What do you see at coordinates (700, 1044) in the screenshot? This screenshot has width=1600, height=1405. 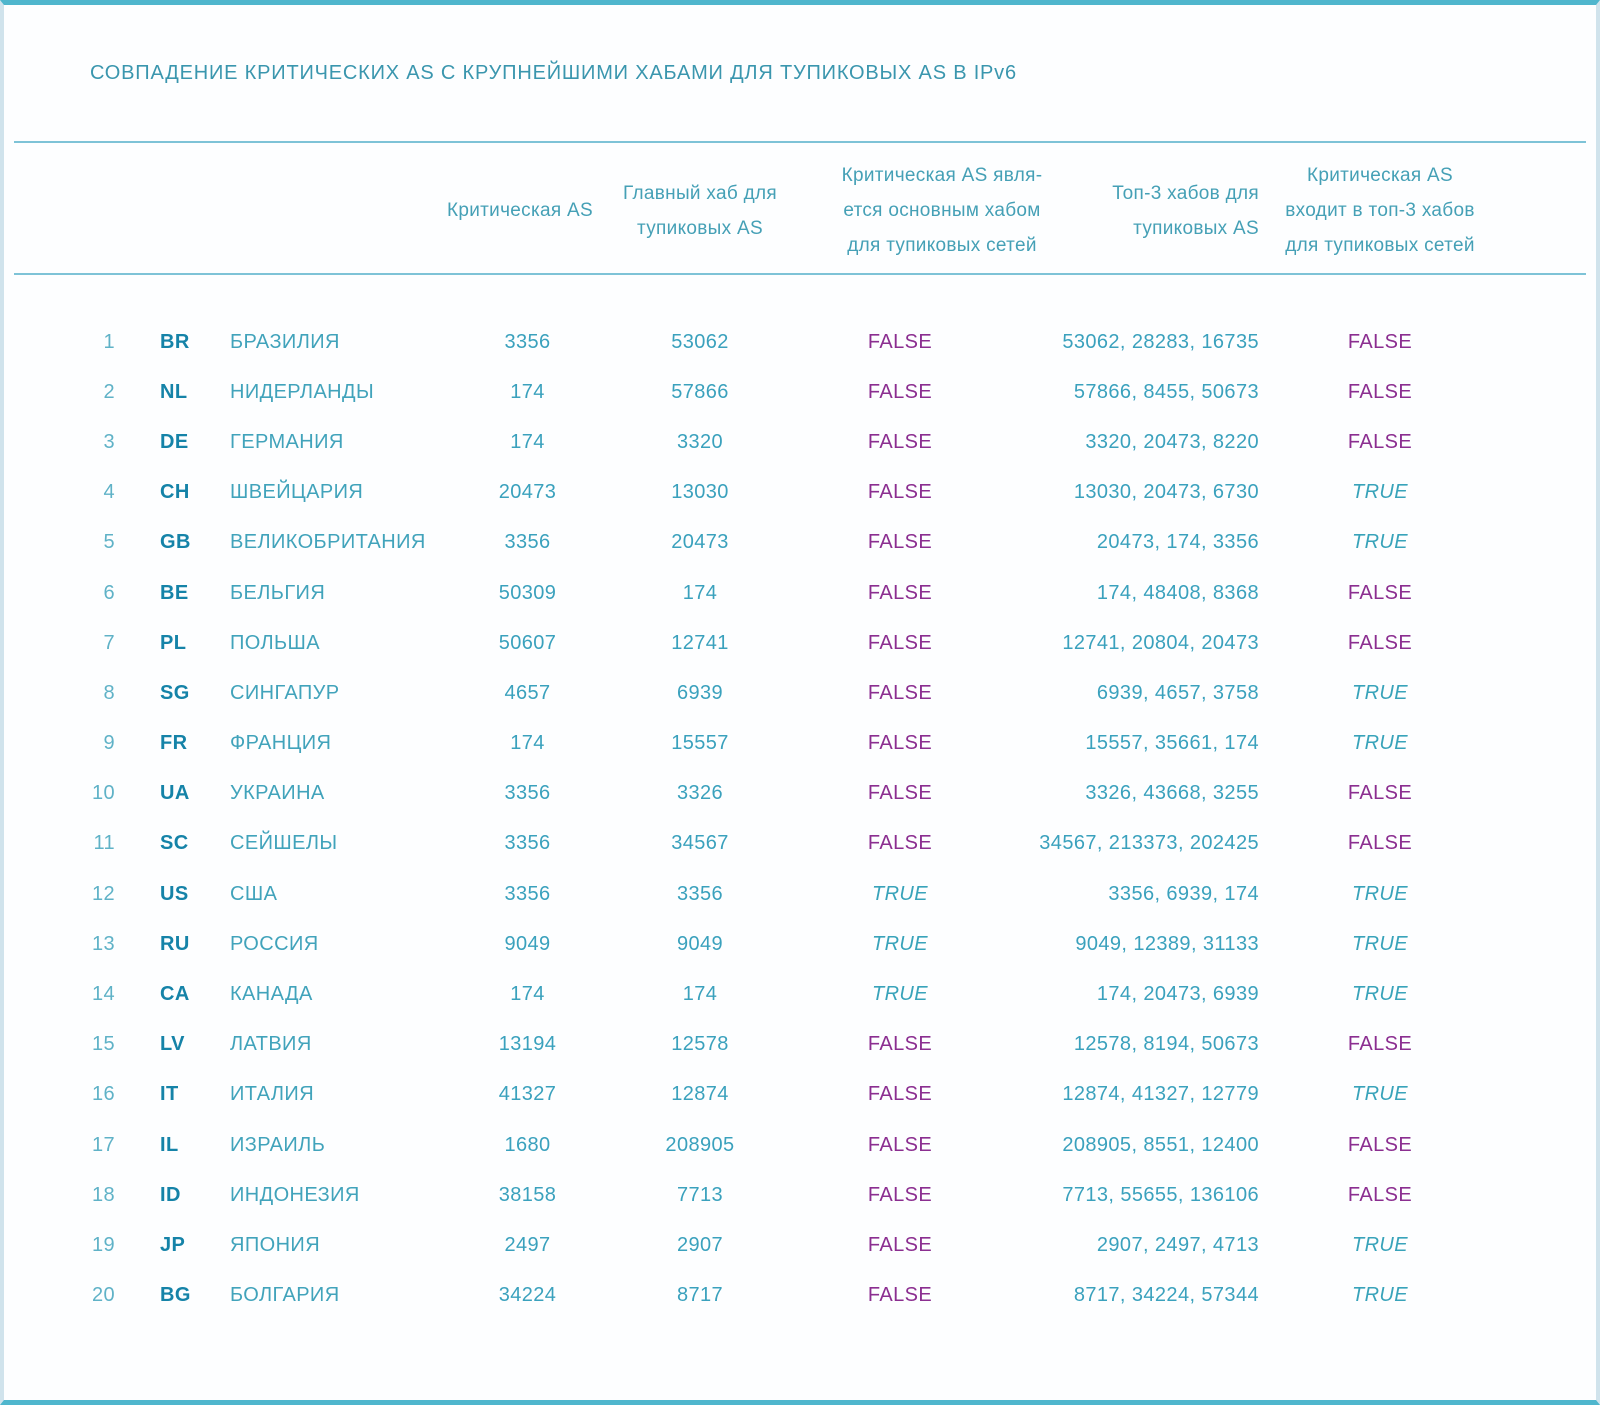 I see `cell-main-hub: 12578` at bounding box center [700, 1044].